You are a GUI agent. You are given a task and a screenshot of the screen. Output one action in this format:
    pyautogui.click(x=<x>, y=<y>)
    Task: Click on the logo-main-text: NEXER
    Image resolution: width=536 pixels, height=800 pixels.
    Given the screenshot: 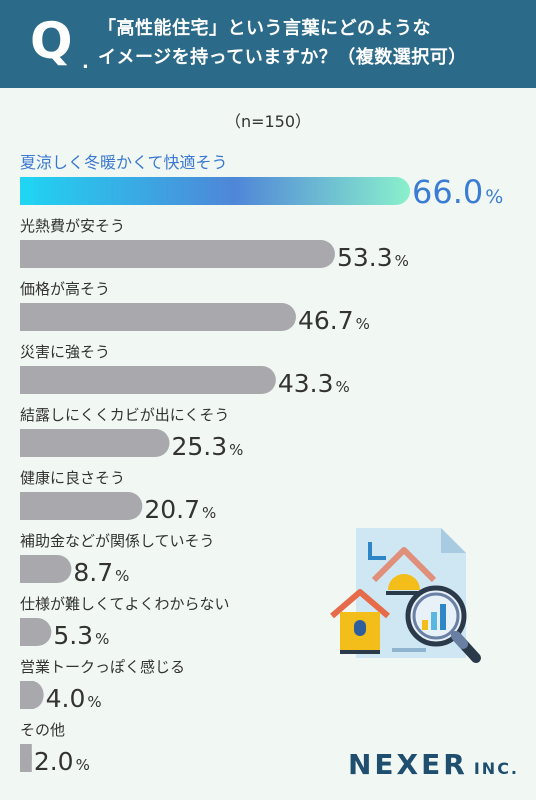 What is the action you would take?
    pyautogui.click(x=408, y=764)
    